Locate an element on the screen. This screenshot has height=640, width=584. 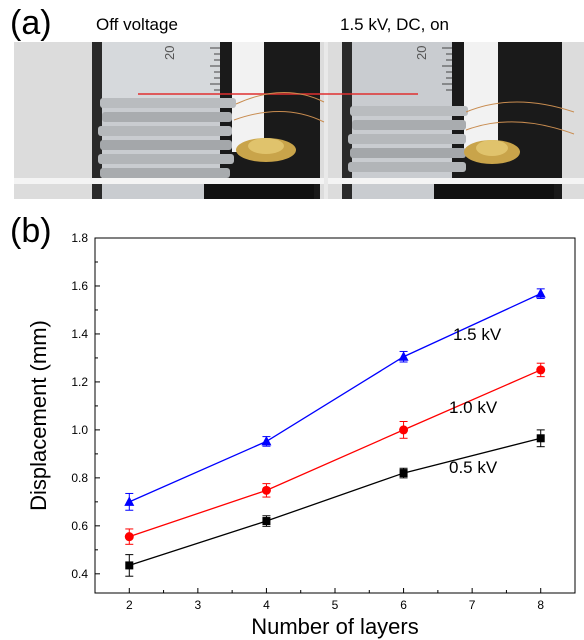
y-tick-label: 1.4 is located at coordinates (79, 334).